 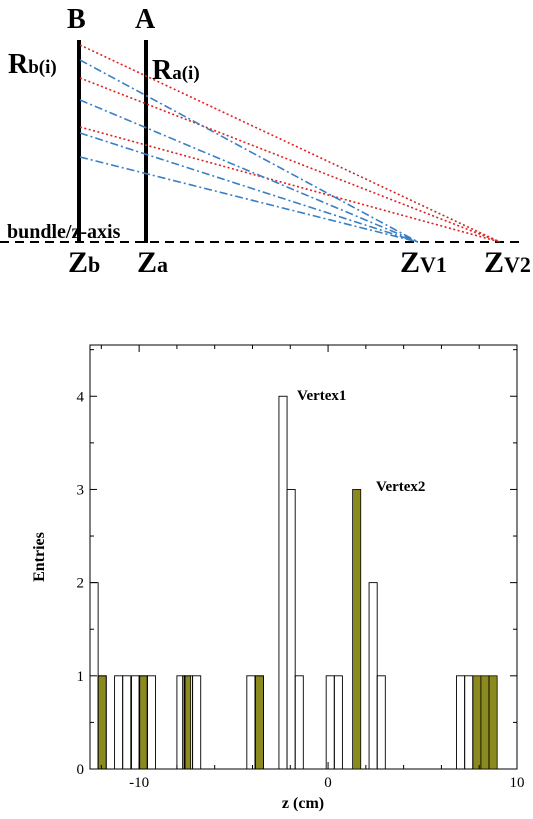 What do you see at coordinates (433, 264) in the screenshot?
I see `zv1-sub: V1` at bounding box center [433, 264].